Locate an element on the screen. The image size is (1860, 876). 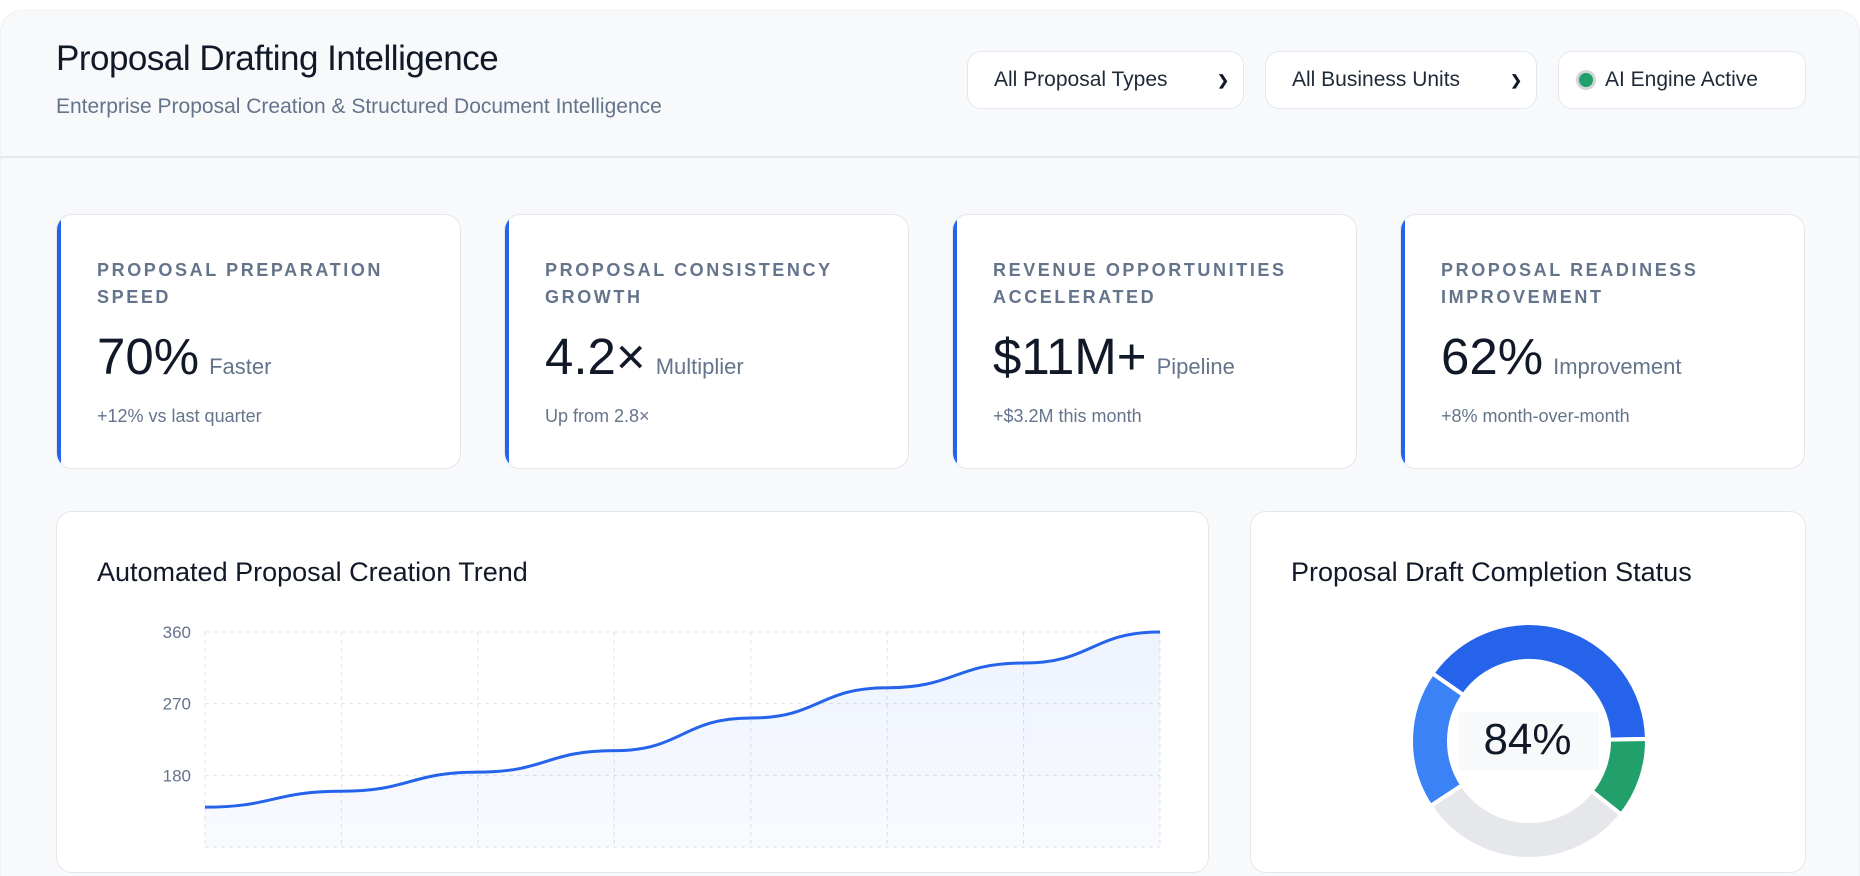
y-tick-label: 360 is located at coordinates (177, 632).